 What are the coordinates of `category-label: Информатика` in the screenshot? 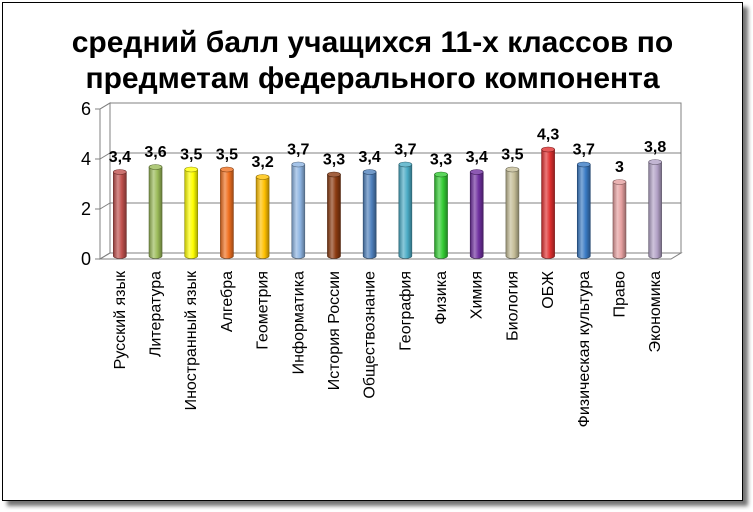 It's located at (298, 322).